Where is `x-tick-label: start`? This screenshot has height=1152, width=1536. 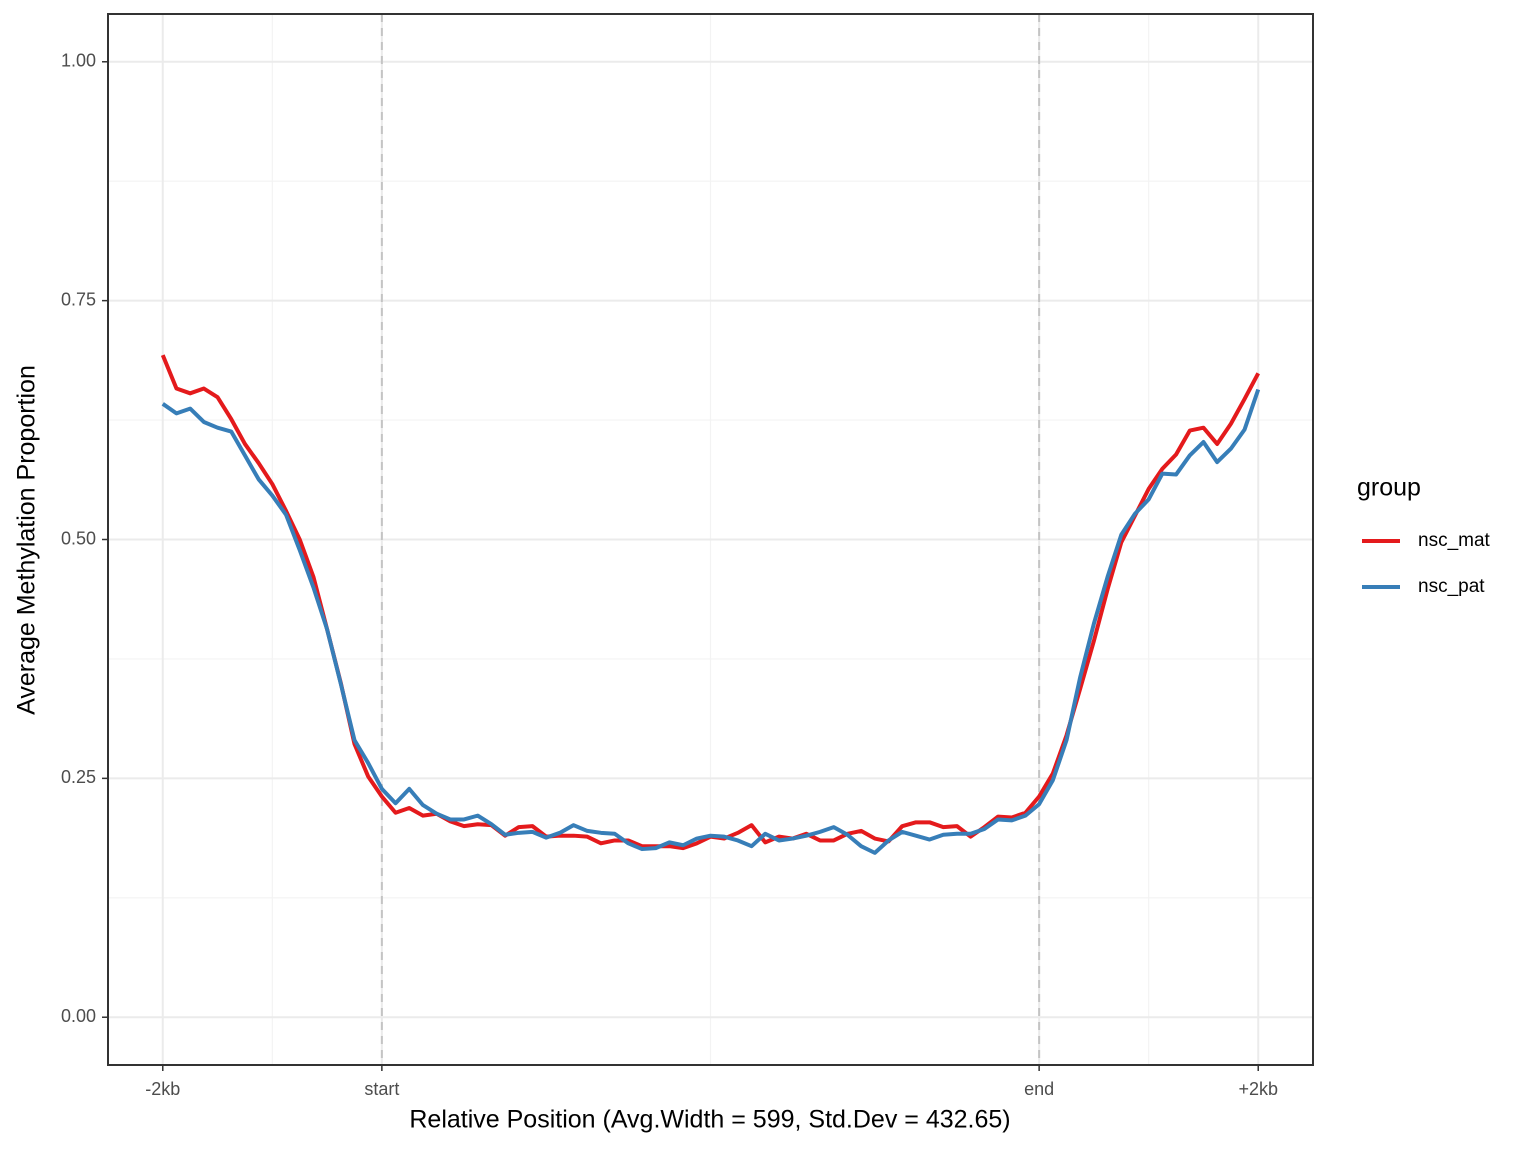
x-tick-label: start is located at coordinates (381, 1089).